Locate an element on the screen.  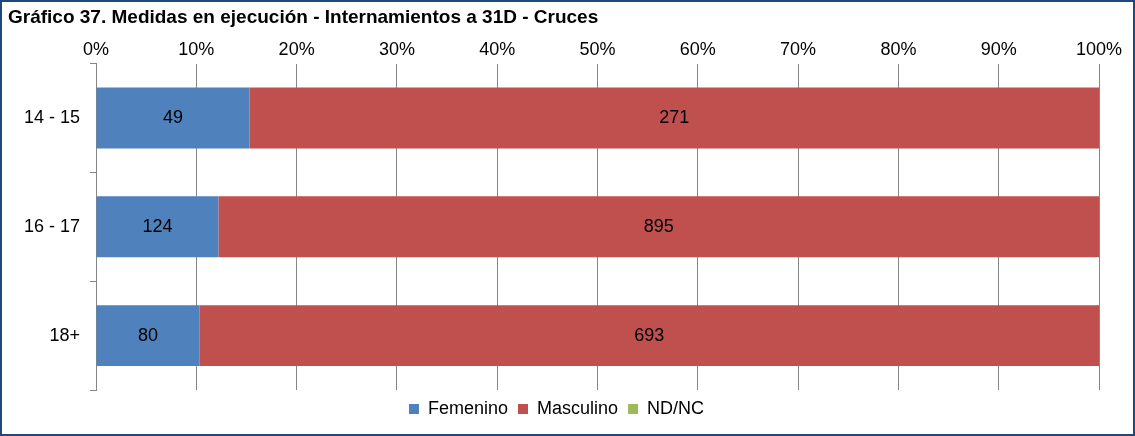
legend-label: Masculino is located at coordinates (578, 407).